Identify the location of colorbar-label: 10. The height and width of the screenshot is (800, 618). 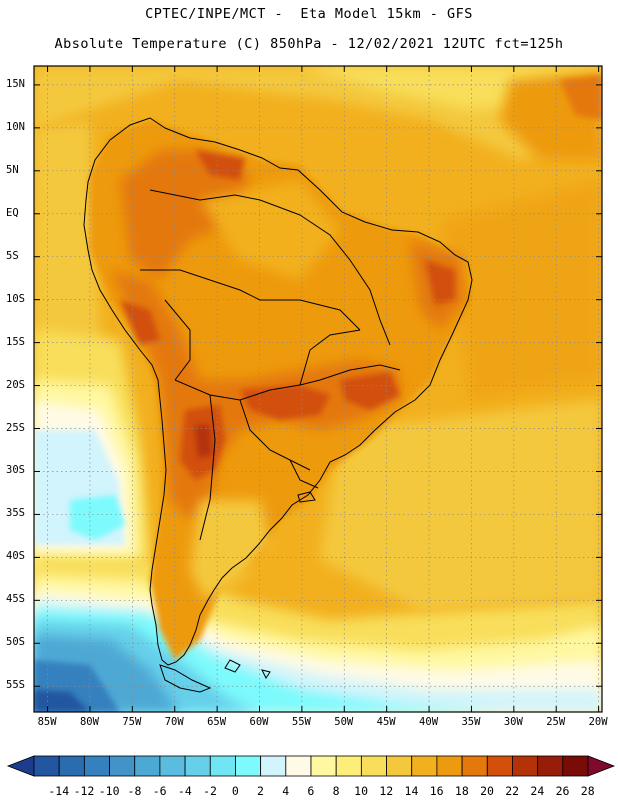
(361, 791).